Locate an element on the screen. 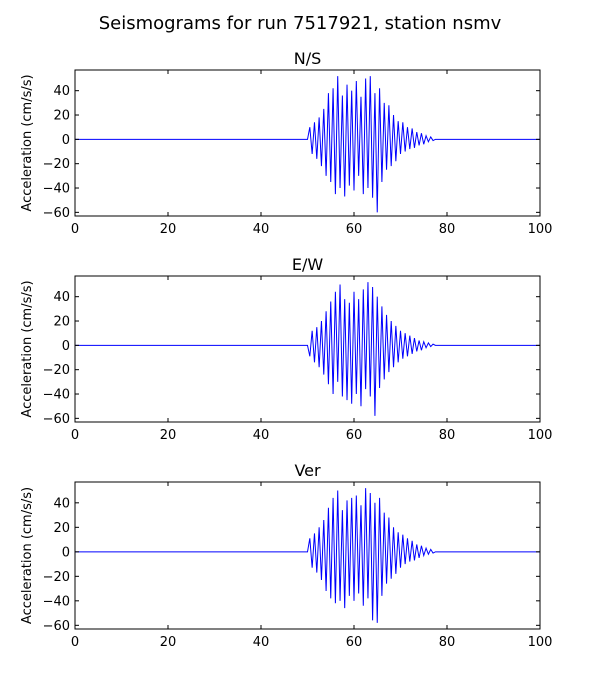 The image size is (600, 700). panel-title: Ver is located at coordinates (307, 470).